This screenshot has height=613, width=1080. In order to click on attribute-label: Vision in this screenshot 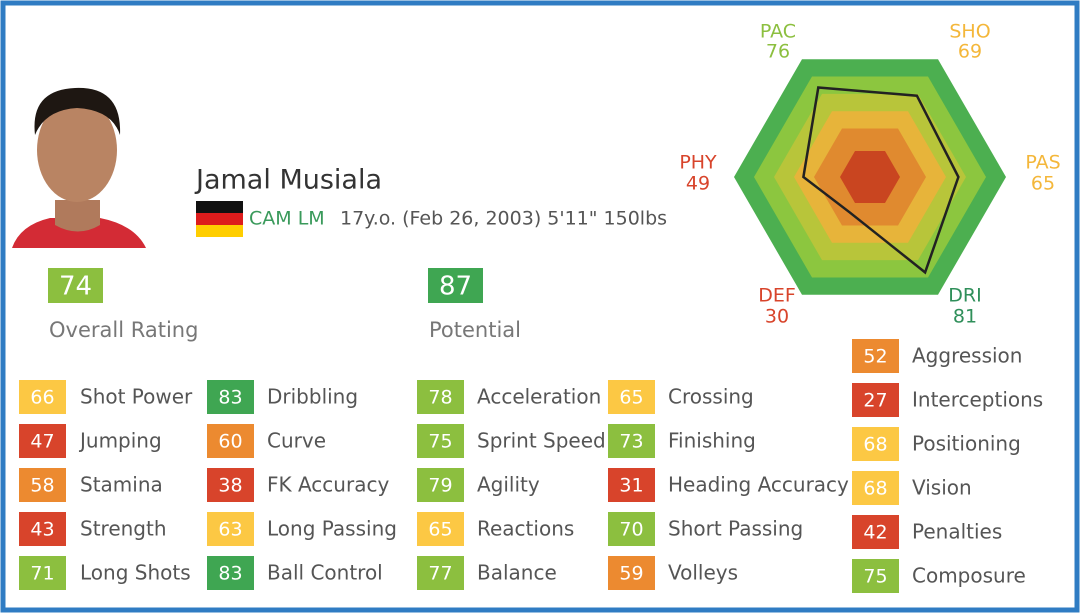, I will do `click(942, 488)`.